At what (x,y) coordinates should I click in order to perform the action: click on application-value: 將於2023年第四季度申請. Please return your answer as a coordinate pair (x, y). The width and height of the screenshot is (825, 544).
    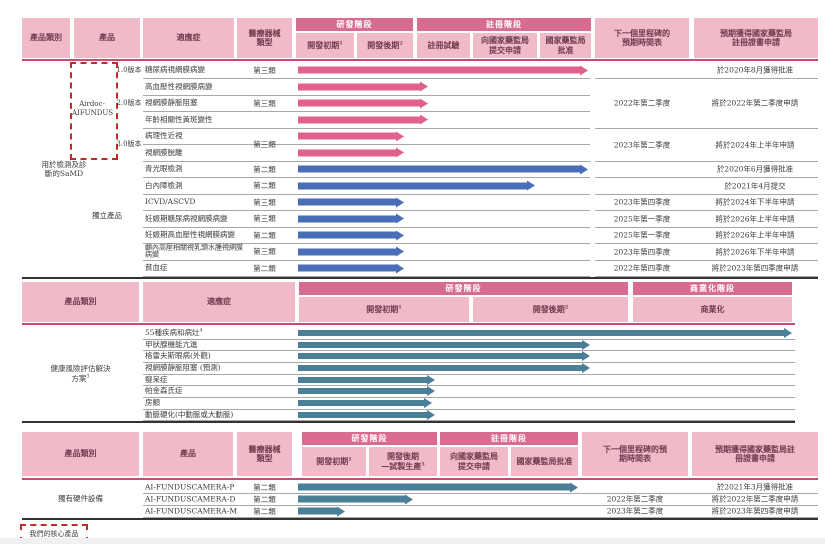
    Looking at the image, I should click on (755, 511).